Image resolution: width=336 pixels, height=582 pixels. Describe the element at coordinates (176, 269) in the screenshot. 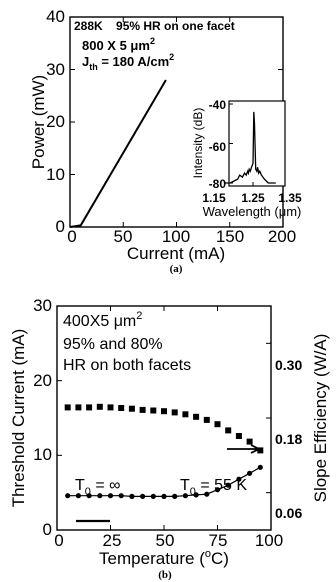

I see `panel-a-caption: (a)` at that location.